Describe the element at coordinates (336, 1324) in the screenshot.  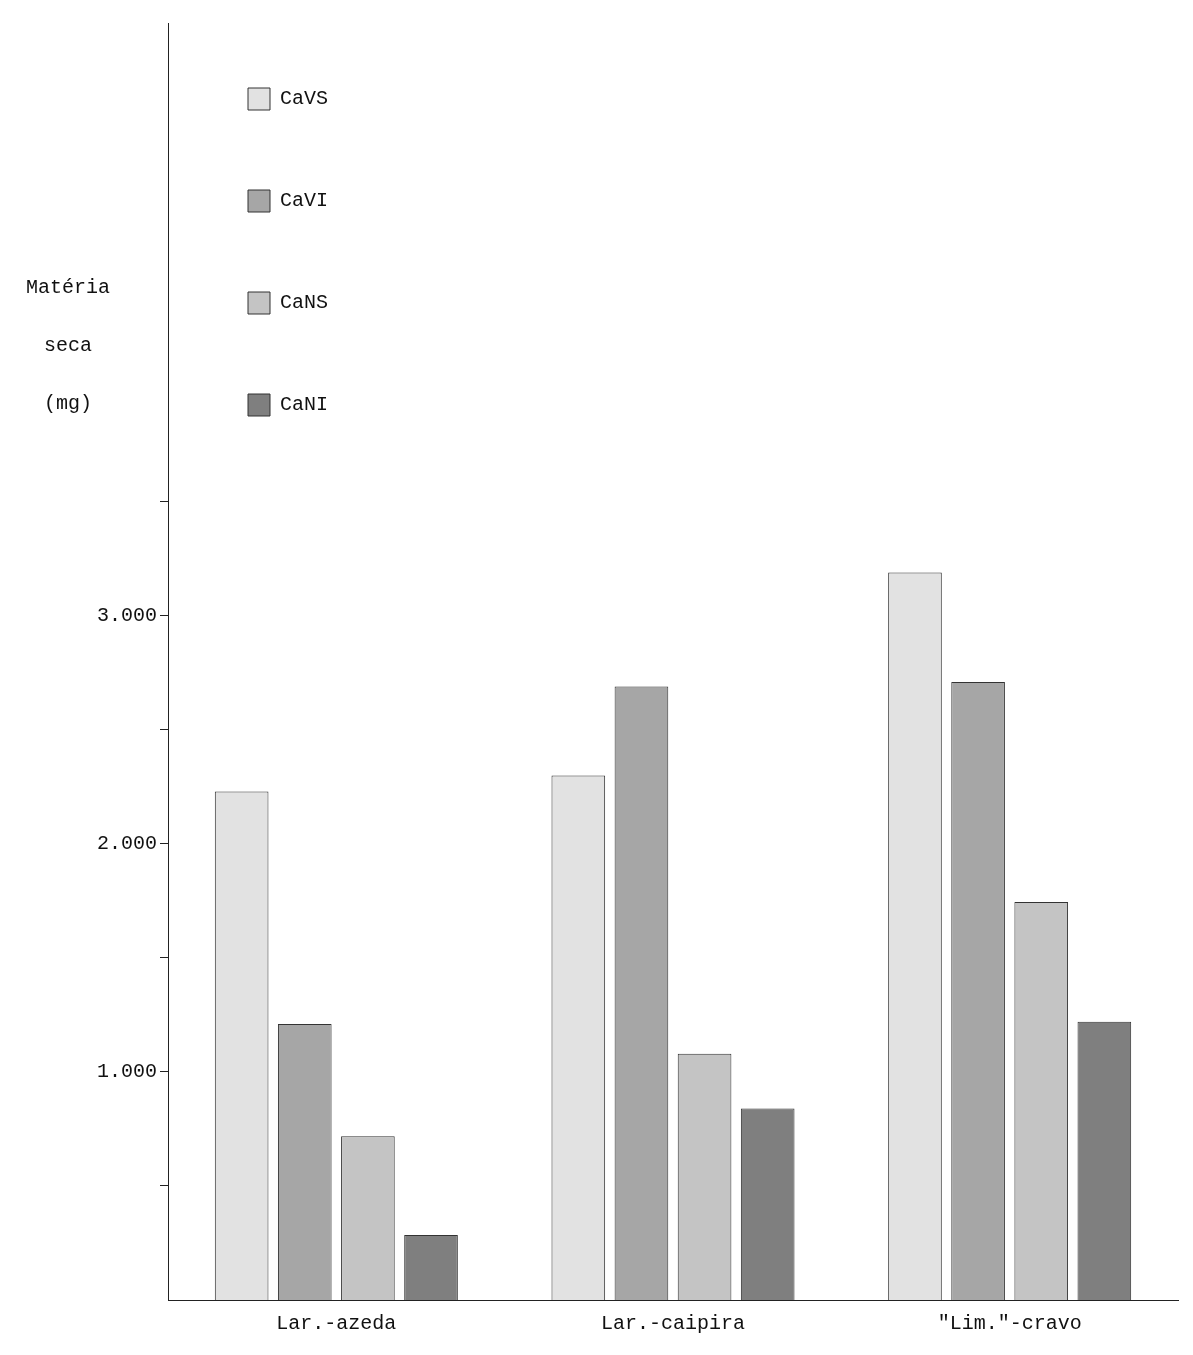
I see `x-tick-label: Lar.-azeda` at that location.